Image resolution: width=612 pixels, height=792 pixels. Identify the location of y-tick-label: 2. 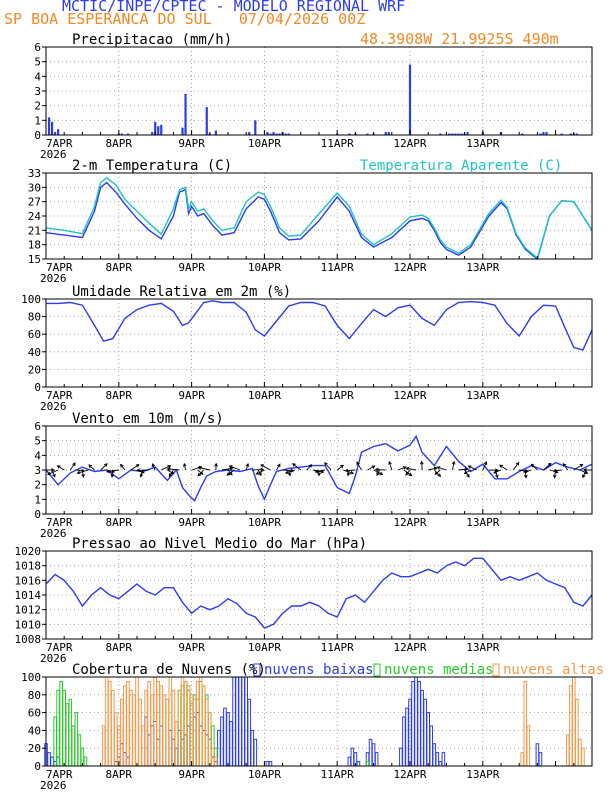
(37, 106).